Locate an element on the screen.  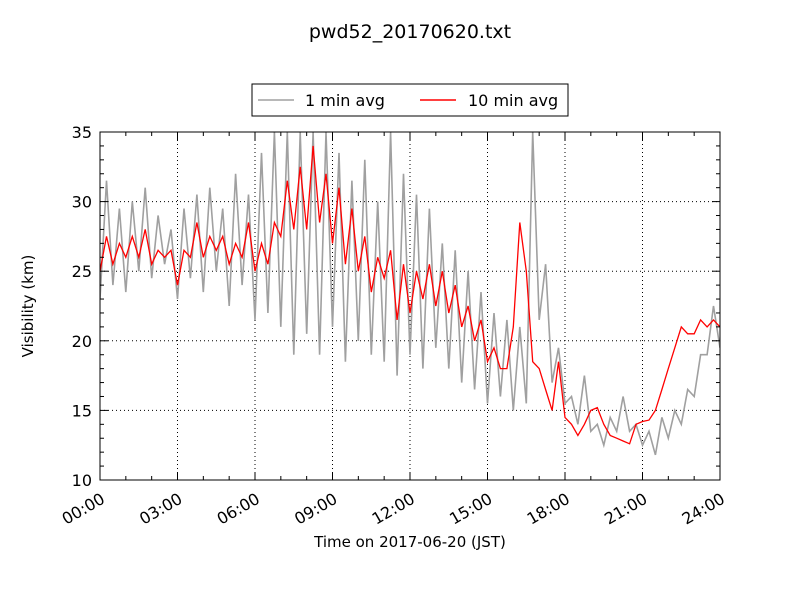
x-tick-label: 00:00 is located at coordinates (83, 509).